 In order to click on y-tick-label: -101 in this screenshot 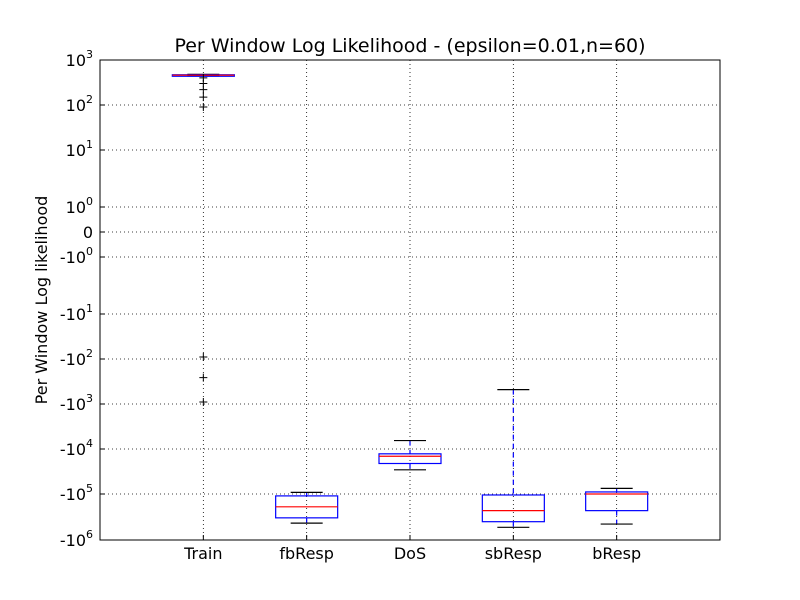, I will do `click(76, 313)`.